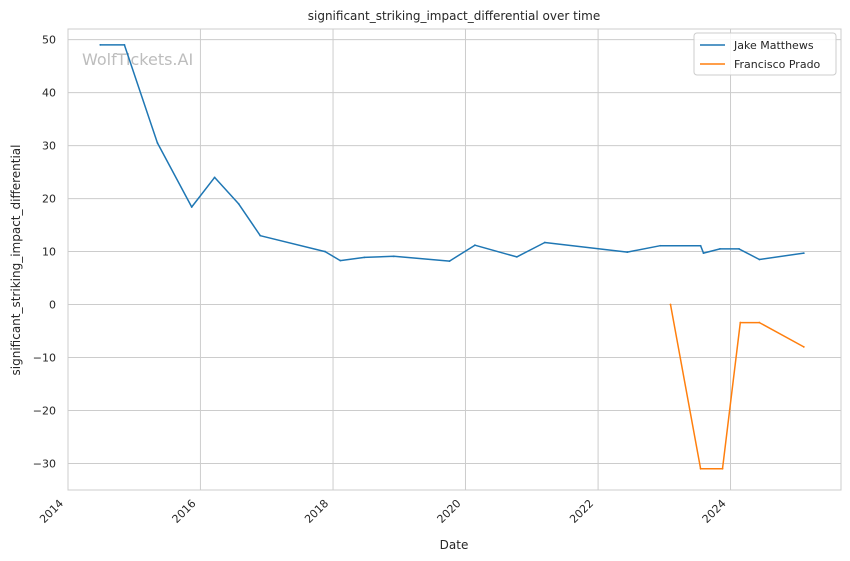 The width and height of the screenshot is (850, 561). What do you see at coordinates (16, 260) in the screenshot?
I see `y-axis-label: significant_striking_impact_differential` at bounding box center [16, 260].